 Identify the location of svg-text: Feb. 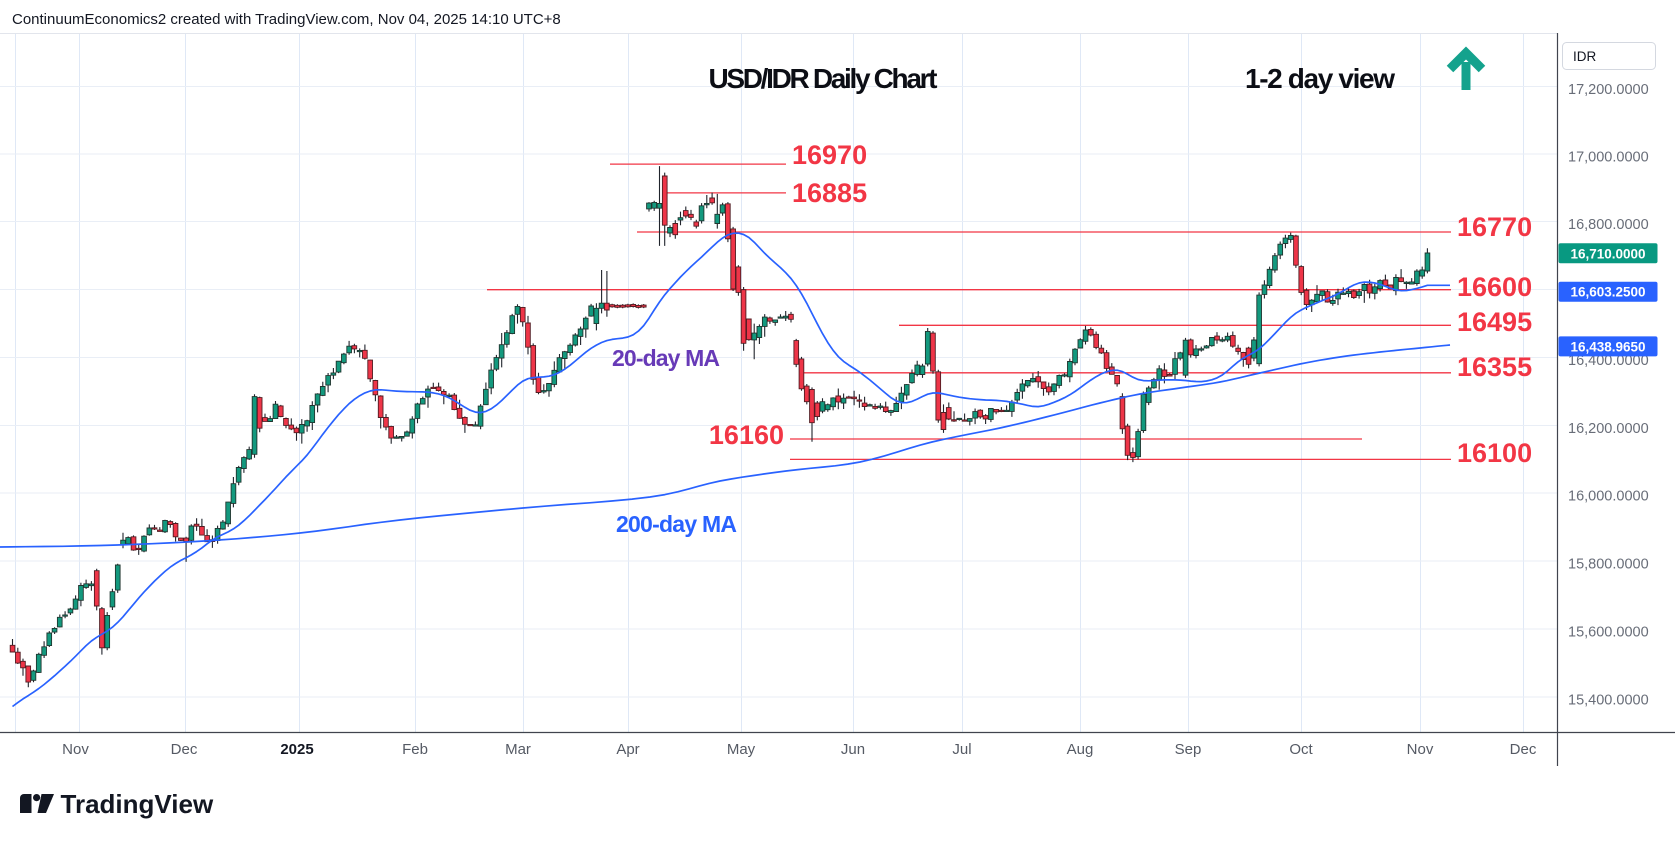
(415, 749).